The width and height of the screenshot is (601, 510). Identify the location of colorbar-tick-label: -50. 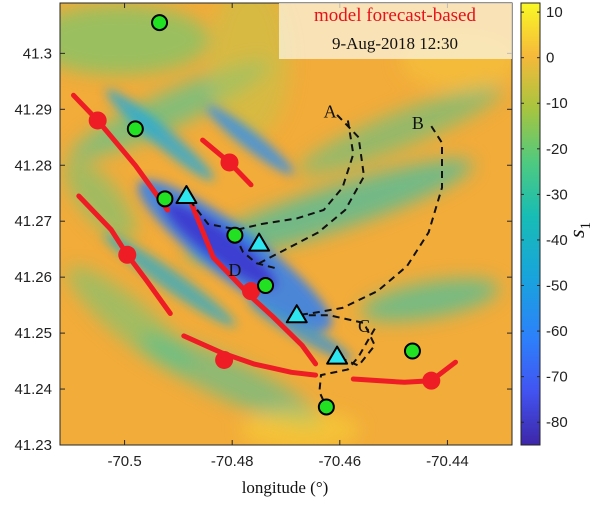
(557, 286).